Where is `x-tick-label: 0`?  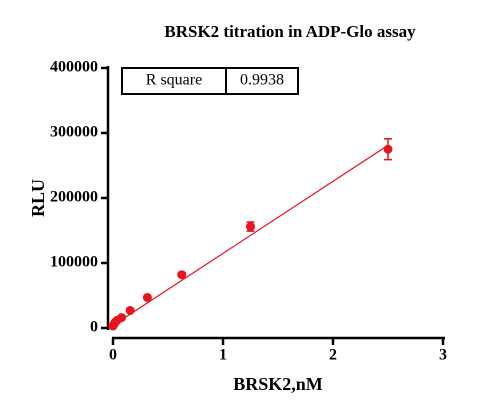 x-tick-label: 0 is located at coordinates (113, 355).